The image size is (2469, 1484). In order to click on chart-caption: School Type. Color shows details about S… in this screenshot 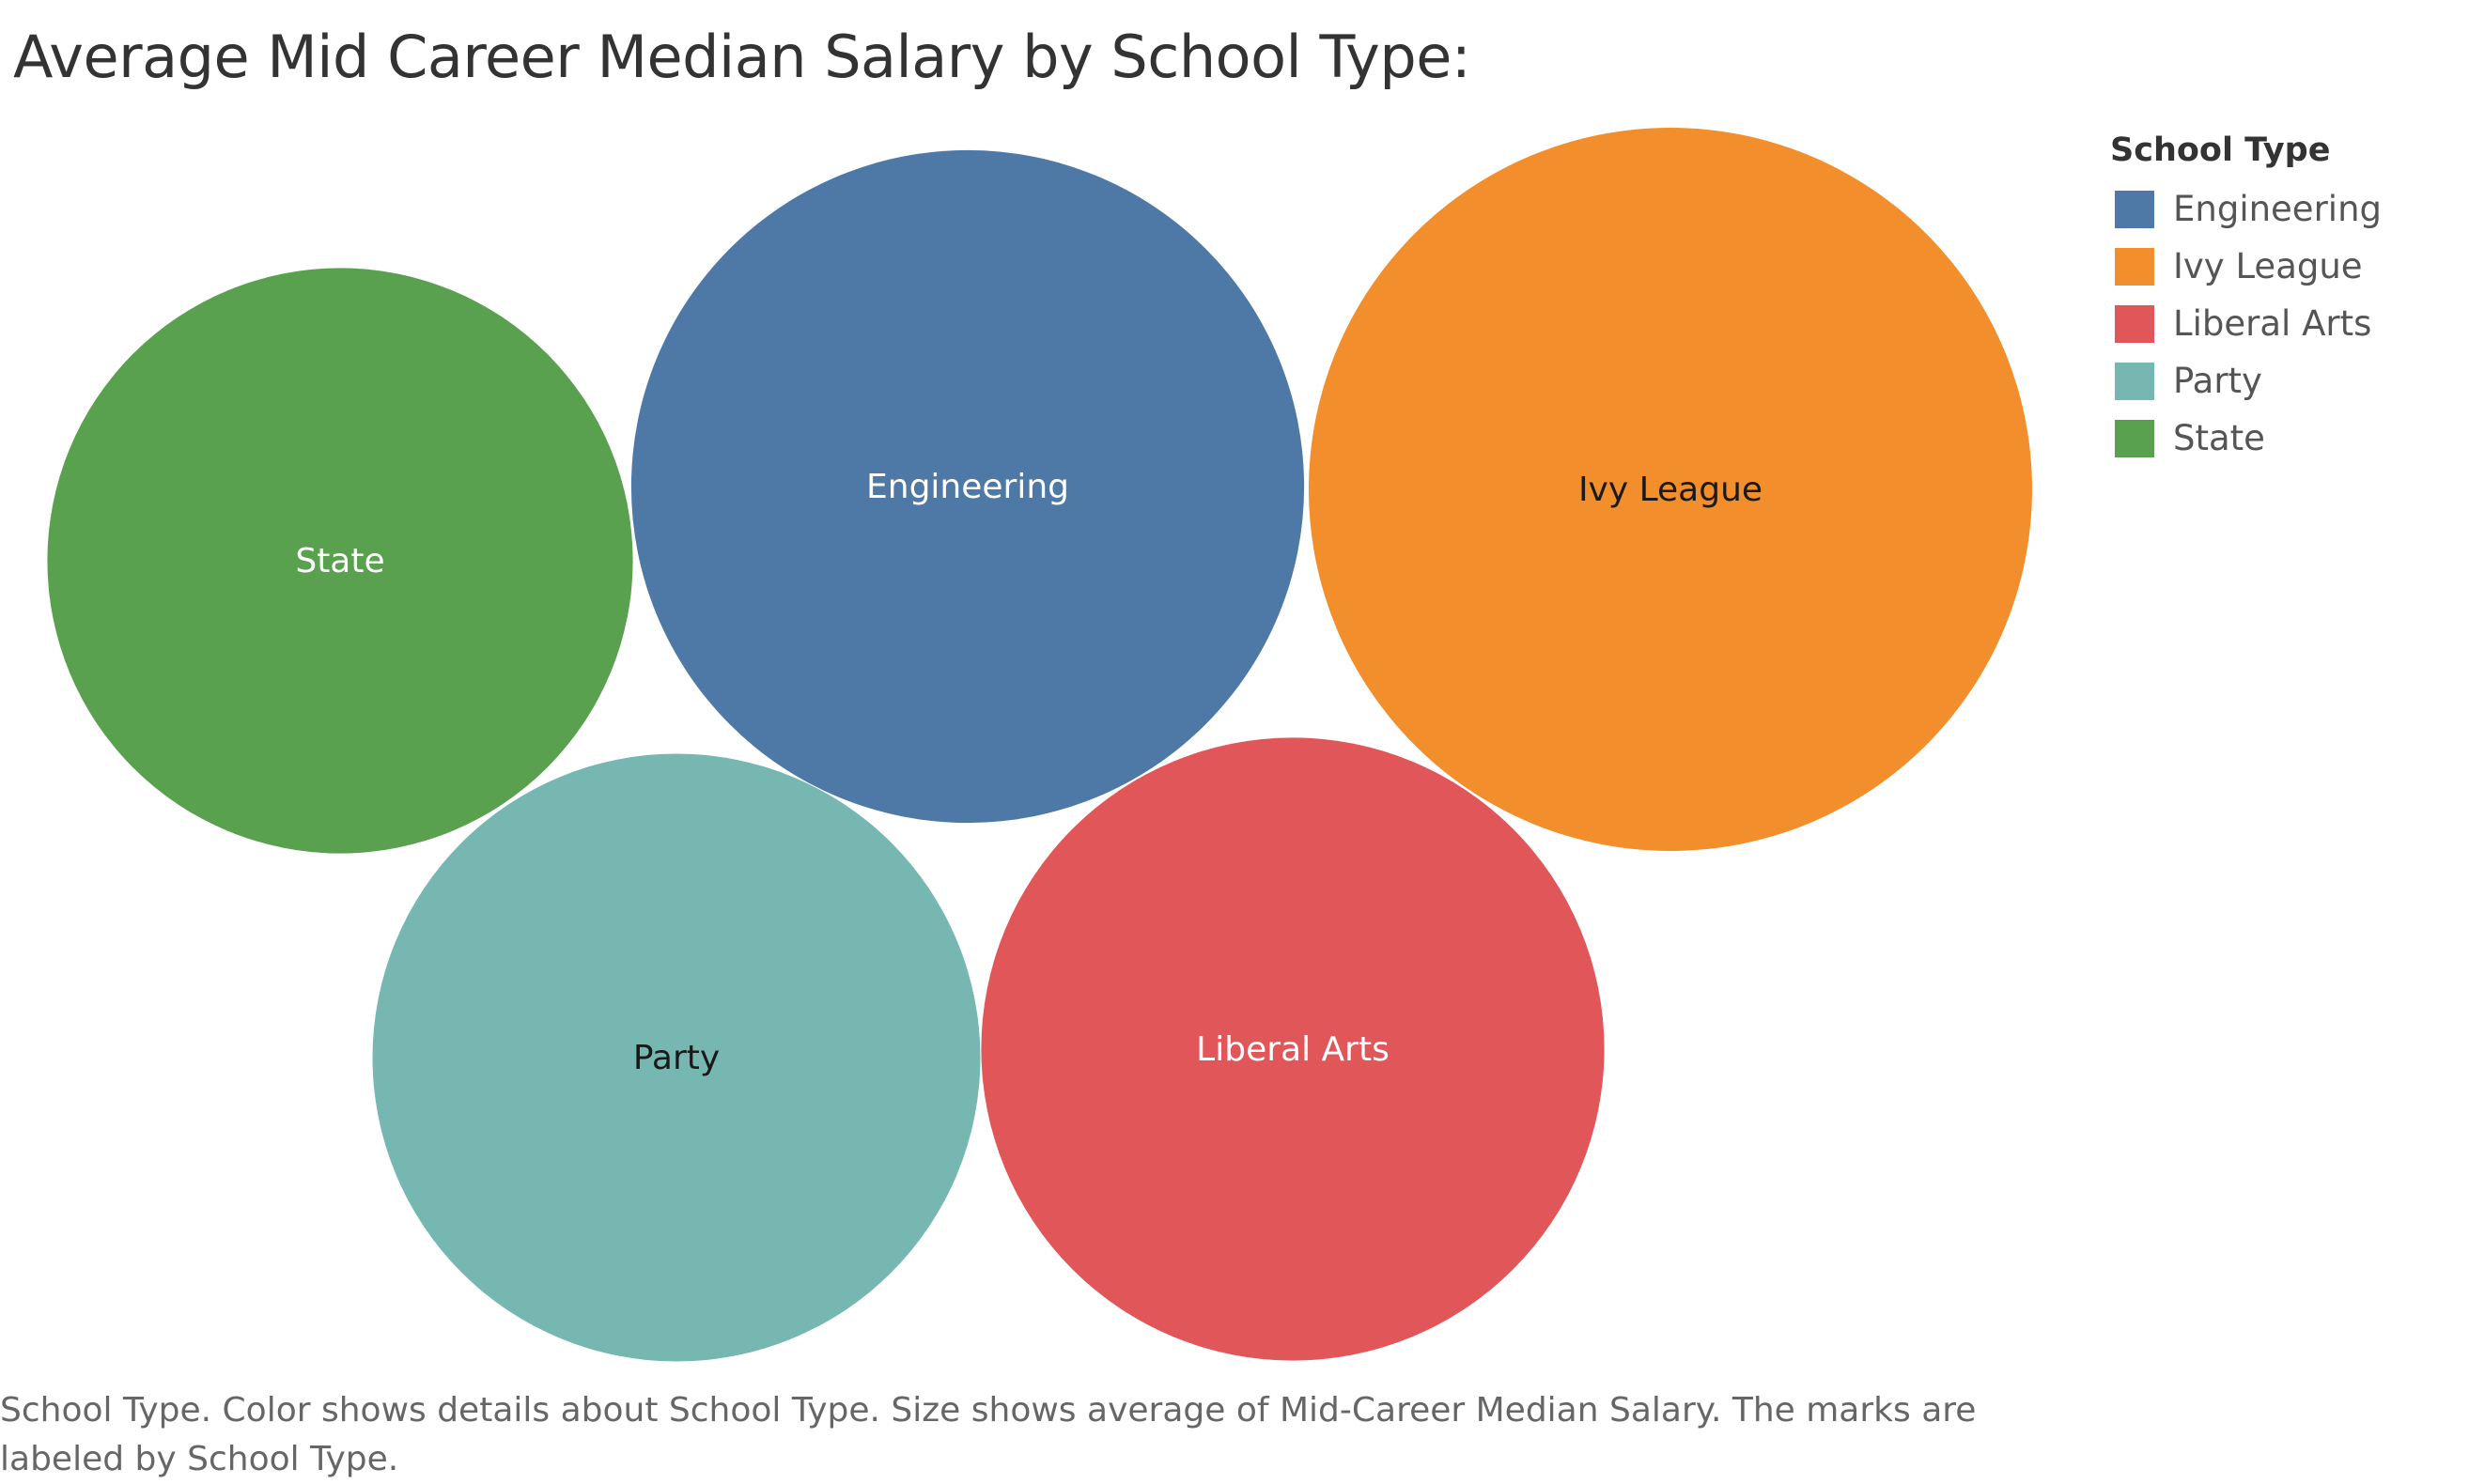, I will do `click(988, 1434)`.